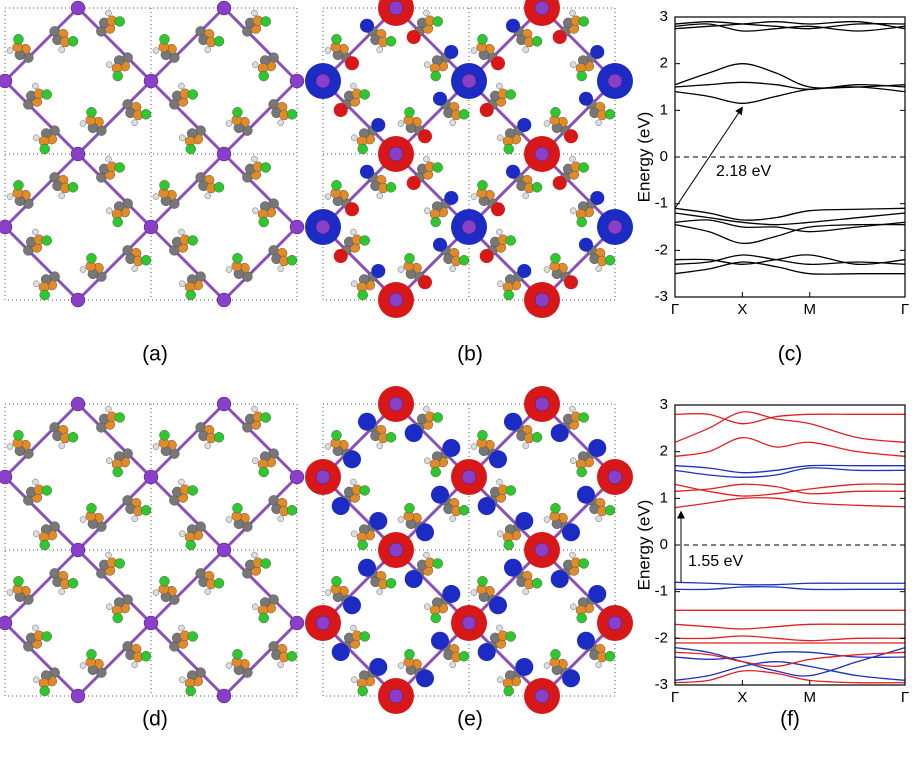 This screenshot has width=916, height=767. Describe the element at coordinates (661, 296) in the screenshot. I see `y-tick-label: -3` at that location.